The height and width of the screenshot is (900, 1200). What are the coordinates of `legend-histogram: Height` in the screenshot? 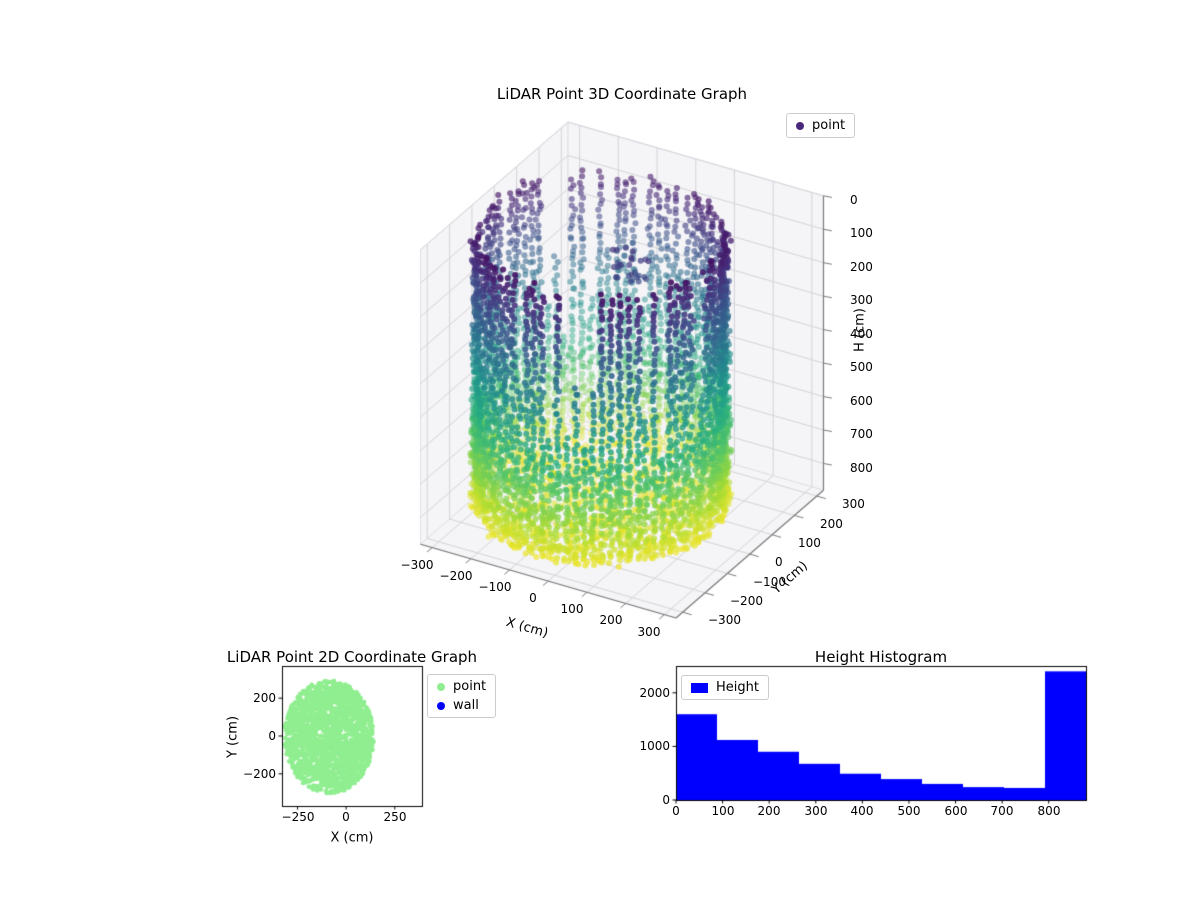 It's located at (725, 687).